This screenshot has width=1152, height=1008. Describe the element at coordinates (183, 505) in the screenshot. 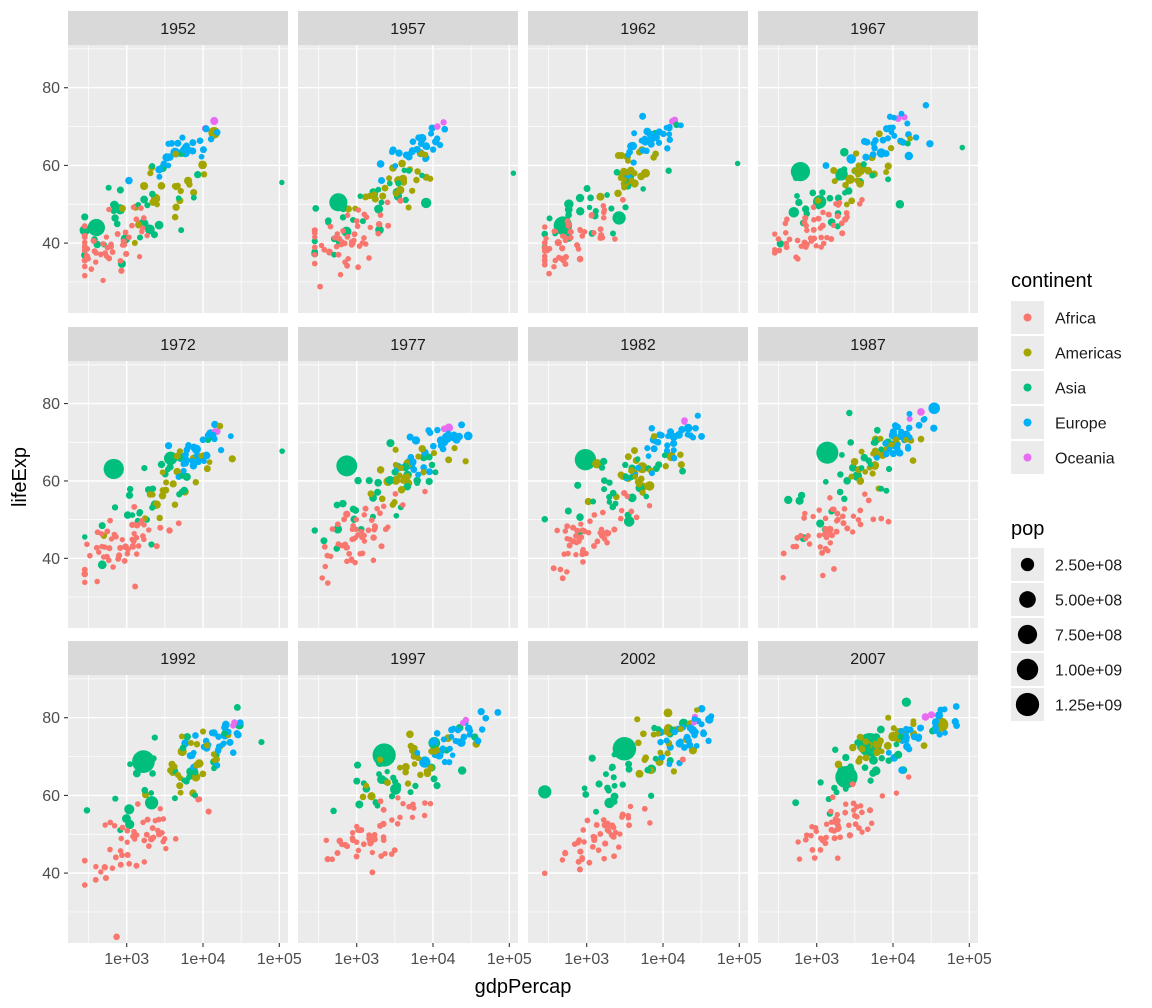

I see `points-1972` at that location.